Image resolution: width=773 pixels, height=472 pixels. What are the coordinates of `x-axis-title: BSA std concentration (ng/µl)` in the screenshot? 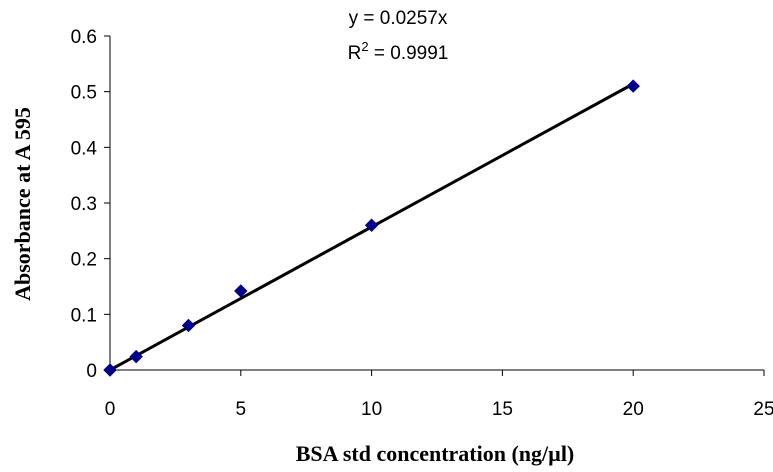 It's located at (435, 453).